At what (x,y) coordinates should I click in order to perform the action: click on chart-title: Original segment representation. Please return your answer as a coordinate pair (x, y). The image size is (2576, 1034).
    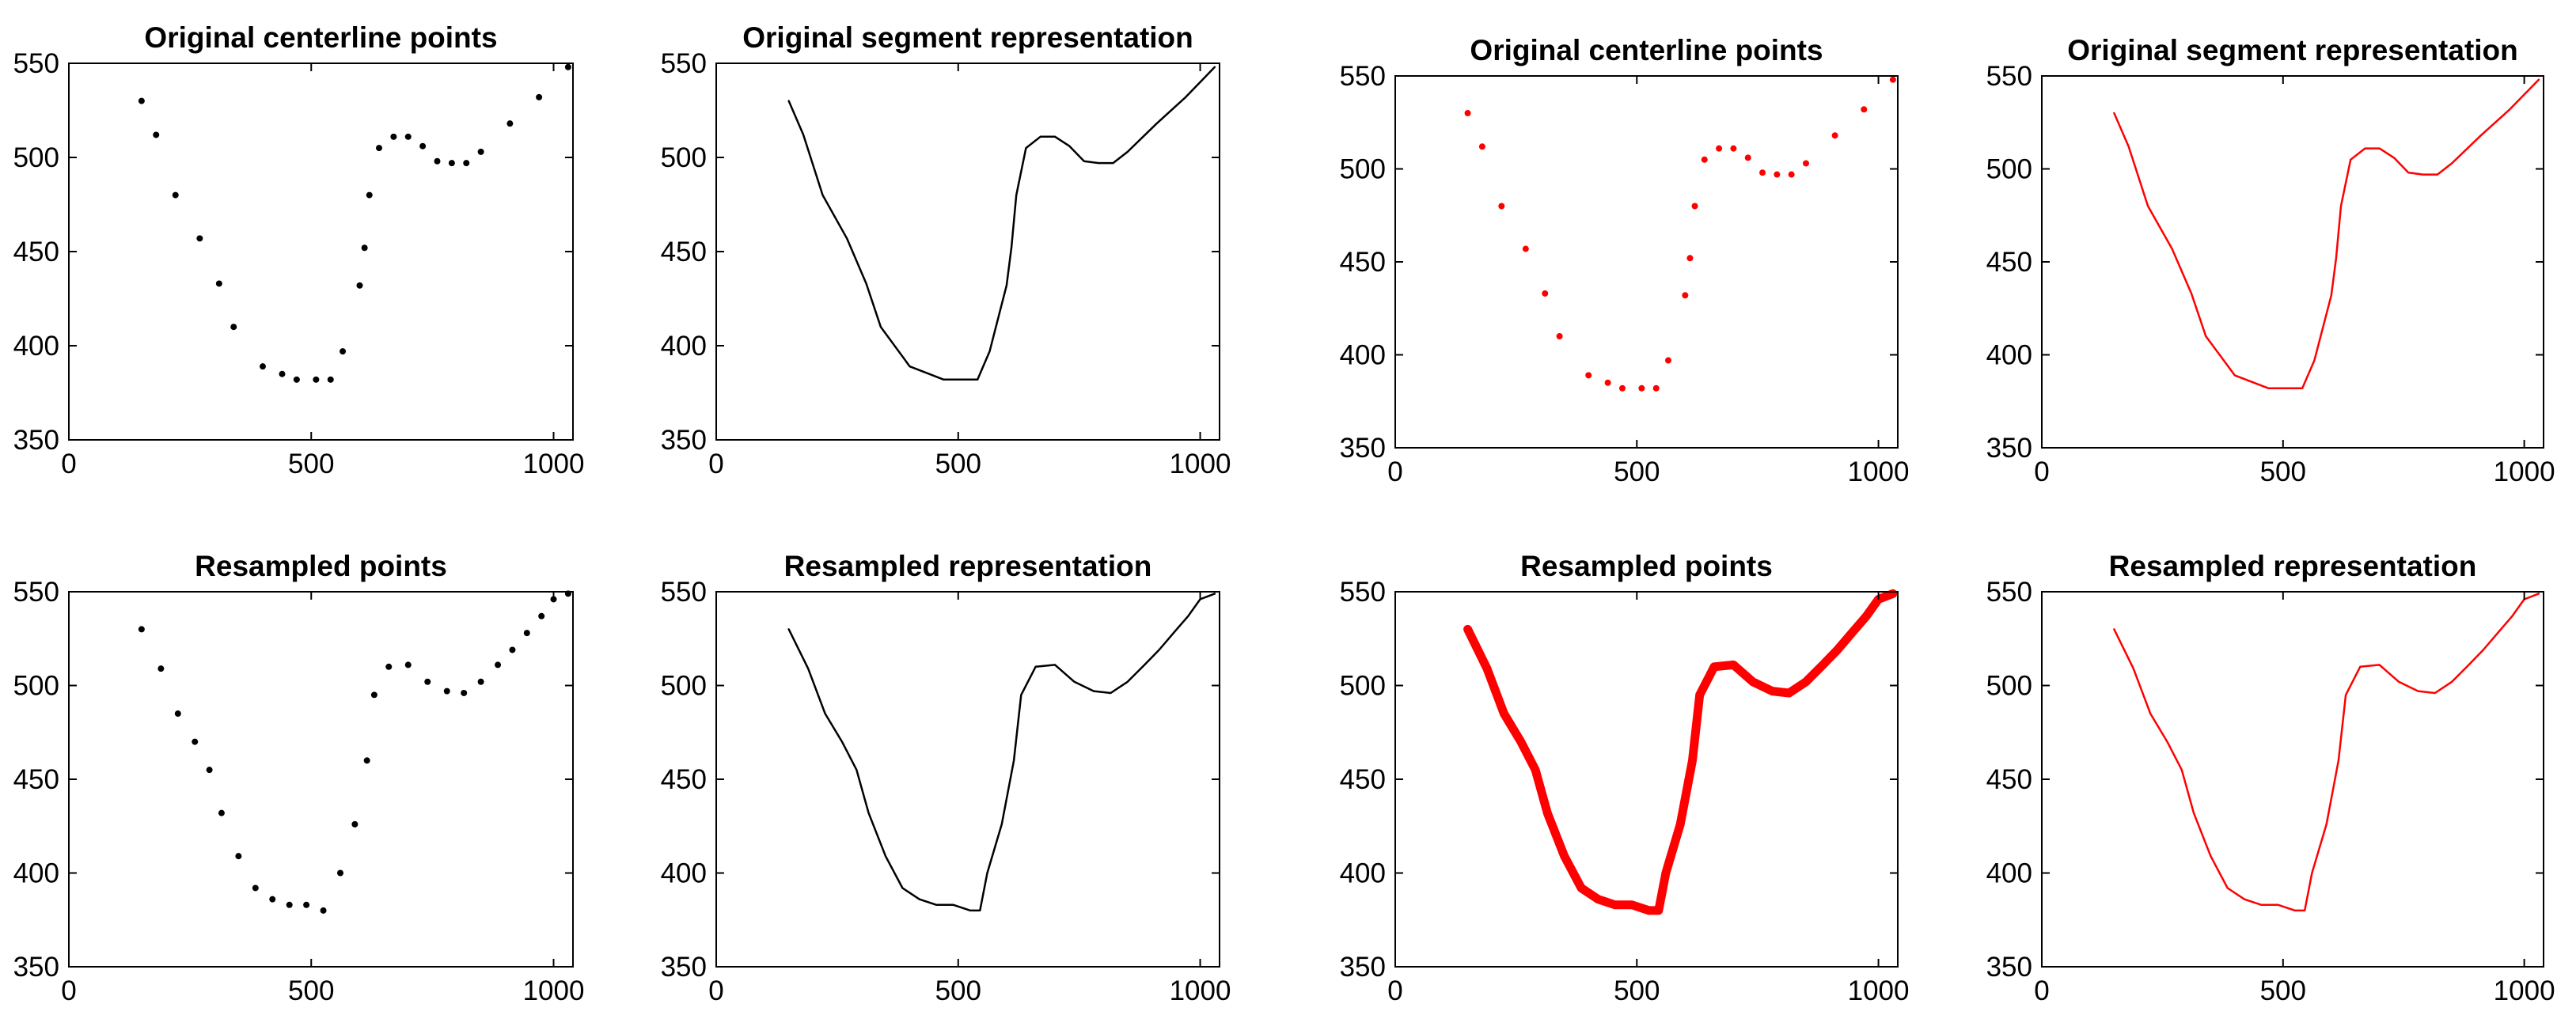
    Looking at the image, I should click on (2292, 50).